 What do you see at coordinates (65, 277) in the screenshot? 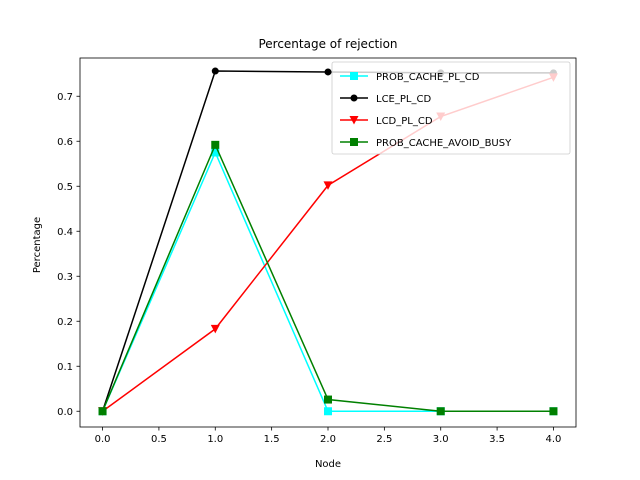
I see `y-tick-label: 0.3` at bounding box center [65, 277].